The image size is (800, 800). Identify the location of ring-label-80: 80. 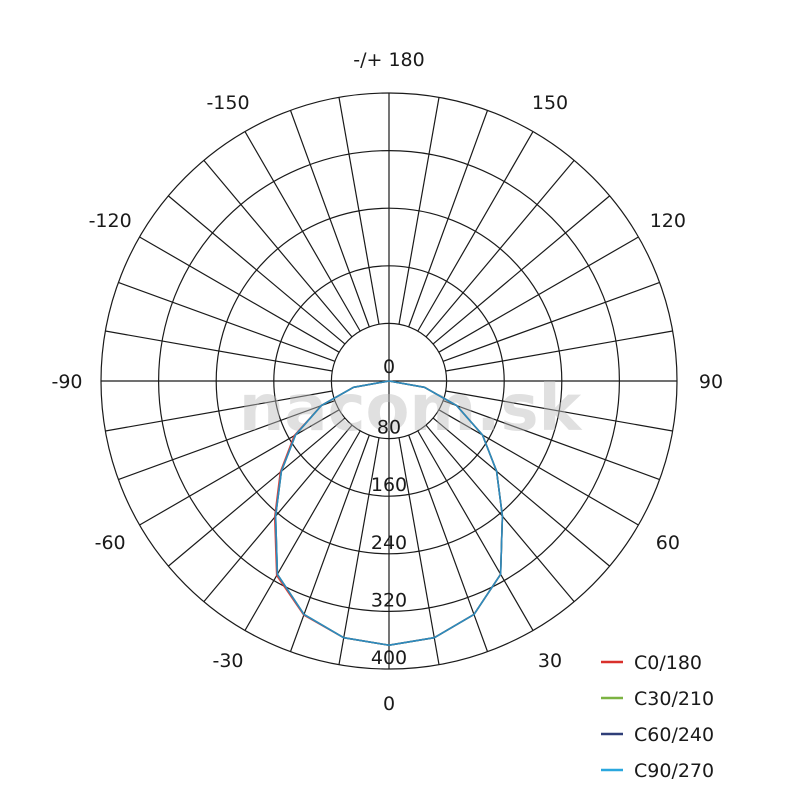
(389, 428).